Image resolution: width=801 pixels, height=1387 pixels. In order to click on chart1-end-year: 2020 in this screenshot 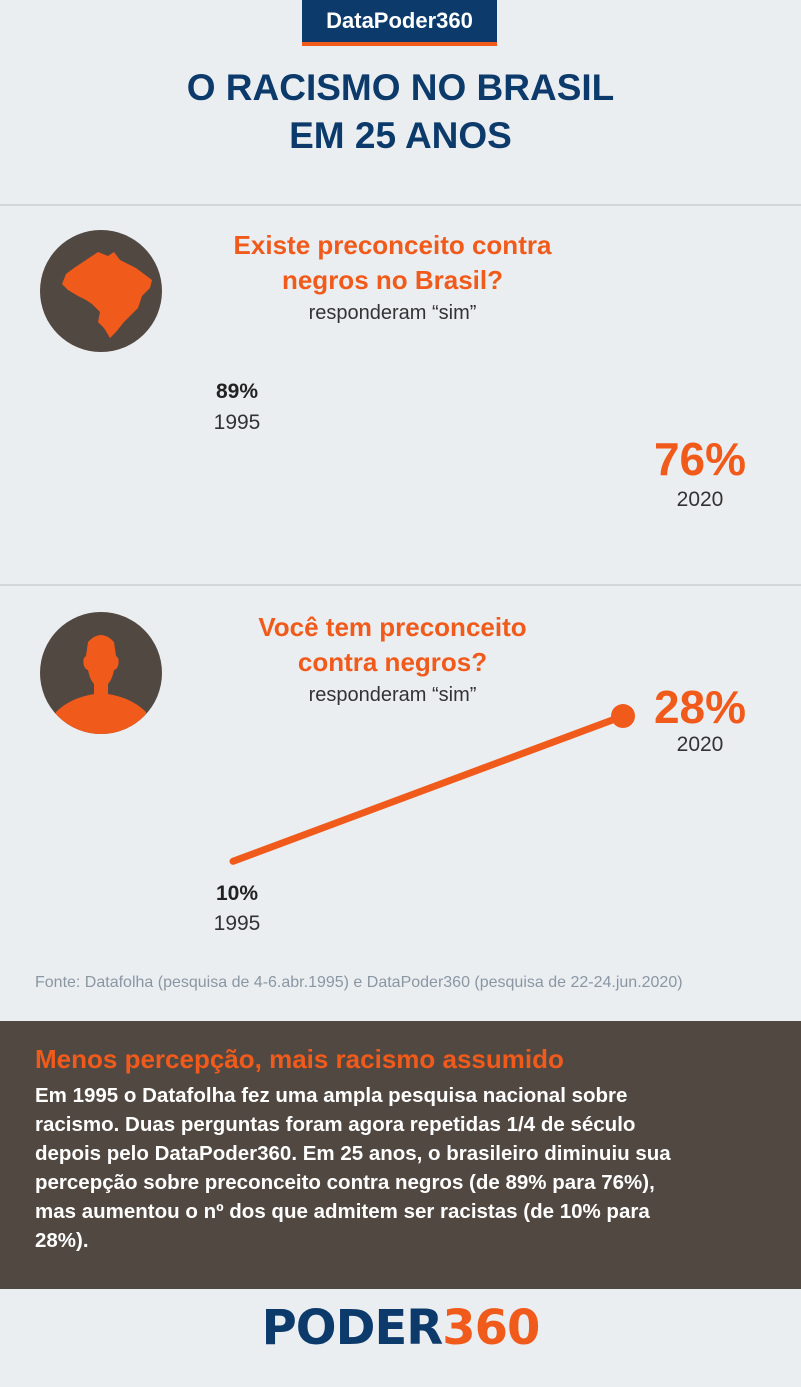, I will do `click(700, 499)`.